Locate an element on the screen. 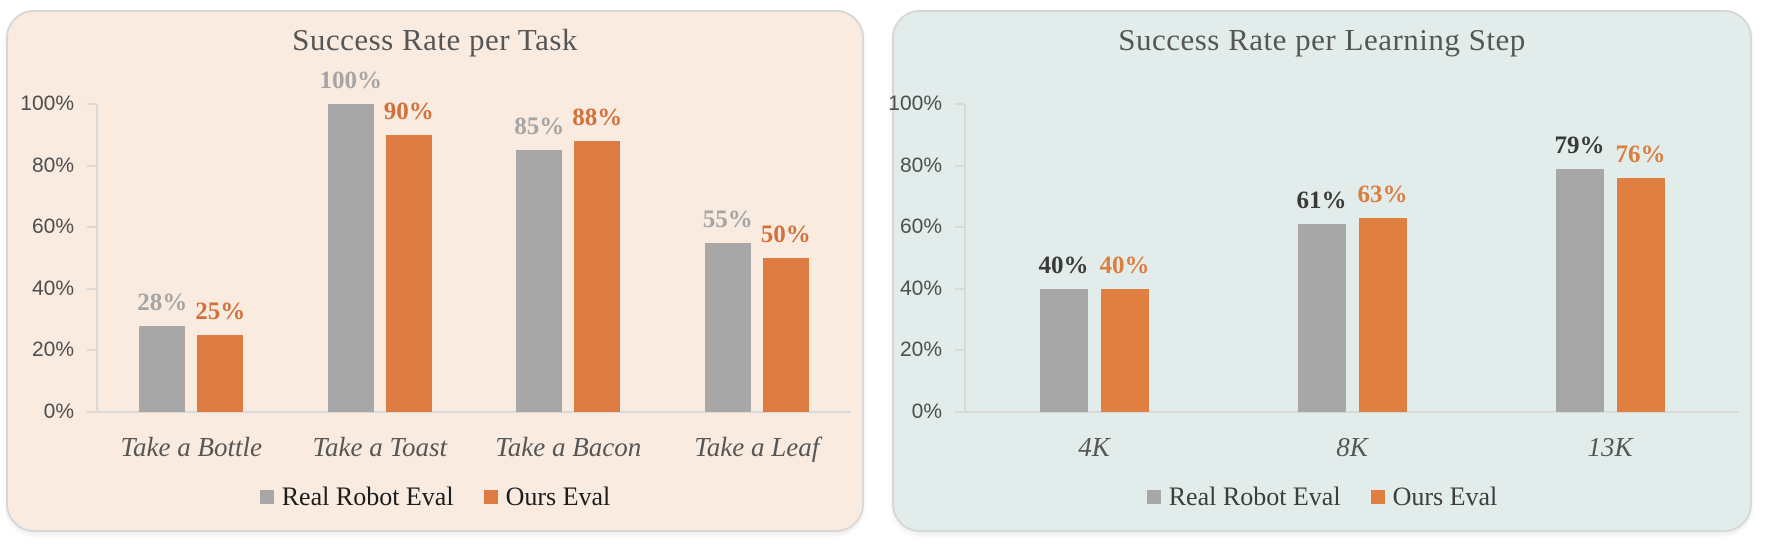 This screenshot has width=1774, height=550. category-label-13k: 13K is located at coordinates (1610, 447).